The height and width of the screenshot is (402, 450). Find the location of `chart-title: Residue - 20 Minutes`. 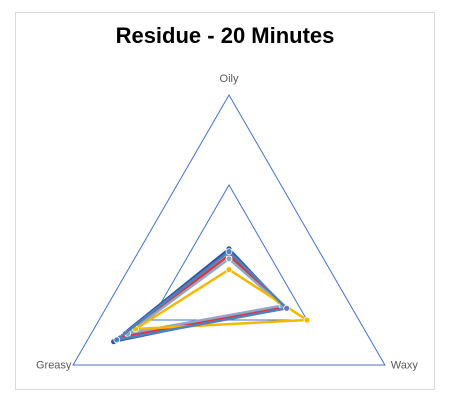

chart-title: Residue - 20 Minutes is located at coordinates (225, 35).